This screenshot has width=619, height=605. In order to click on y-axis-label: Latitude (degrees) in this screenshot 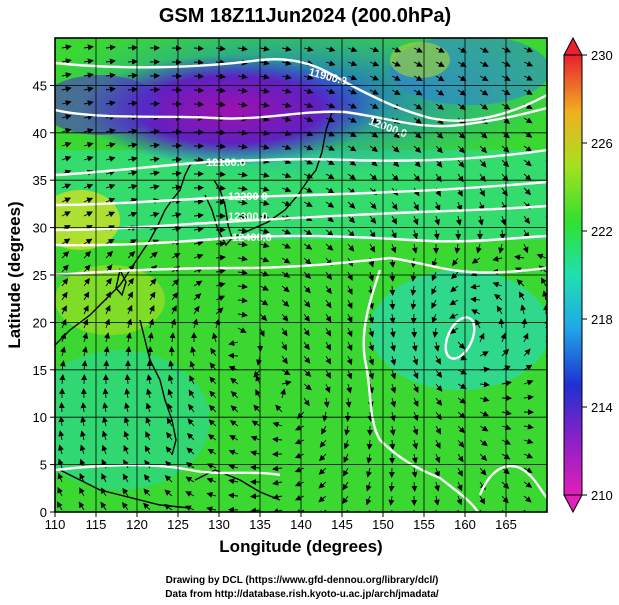, I will do `click(14, 274)`.